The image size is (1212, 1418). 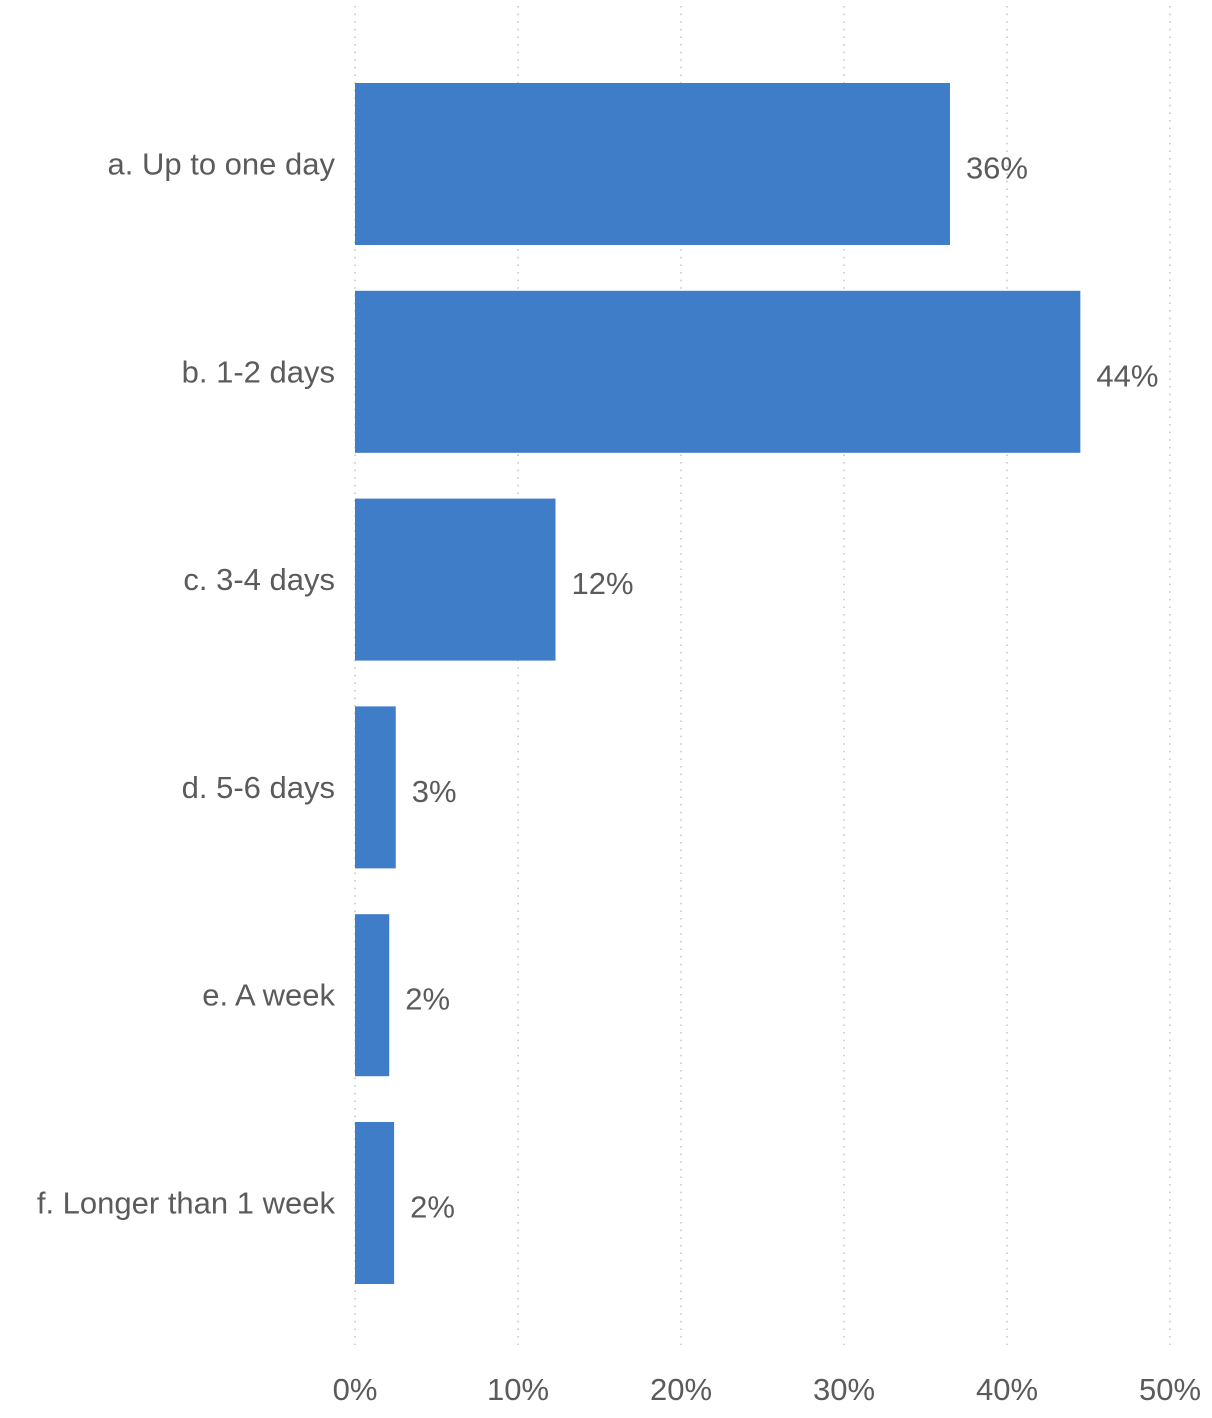 What do you see at coordinates (681, 1389) in the screenshot?
I see `x-tick-label-2: 20%` at bounding box center [681, 1389].